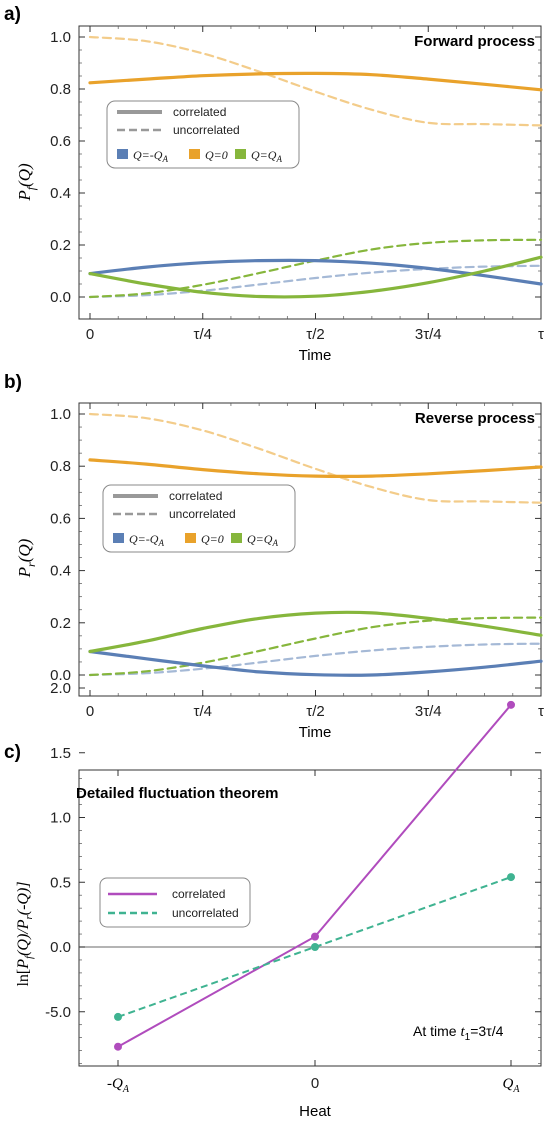 The image size is (546, 1123). What do you see at coordinates (26, 558) in the screenshot?
I see `y-axis-label-b: Pr(Q)` at bounding box center [26, 558].